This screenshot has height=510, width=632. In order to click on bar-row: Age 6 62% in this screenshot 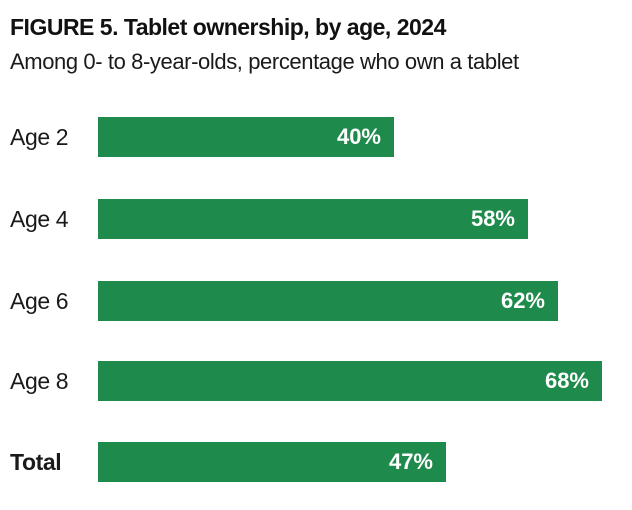, I will do `click(316, 301)`.